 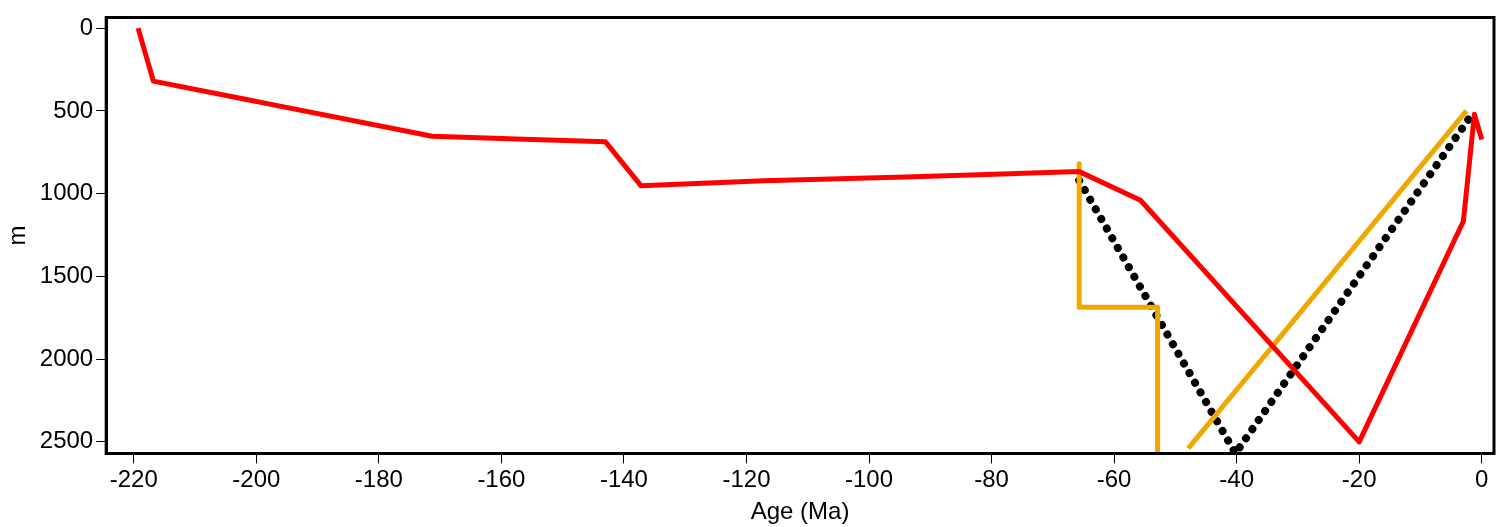 I want to click on x-tick-label: -140, so click(x=623, y=479).